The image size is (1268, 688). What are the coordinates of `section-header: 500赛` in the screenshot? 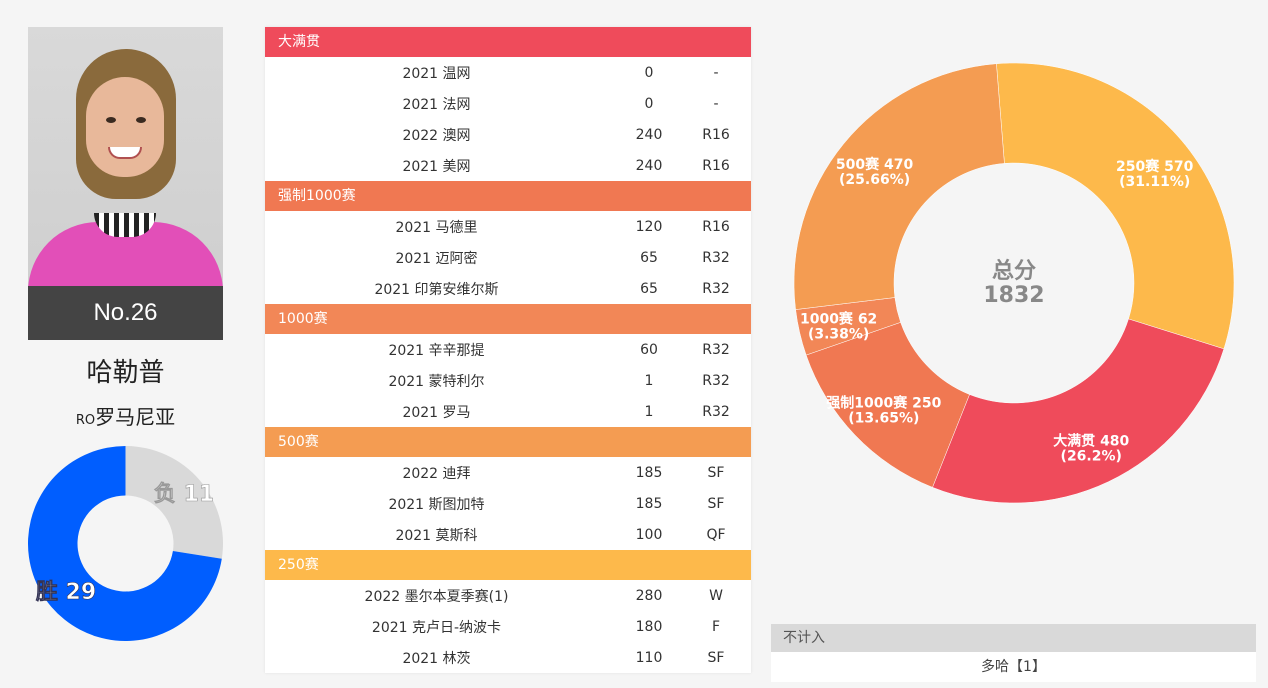 It's located at (508, 442).